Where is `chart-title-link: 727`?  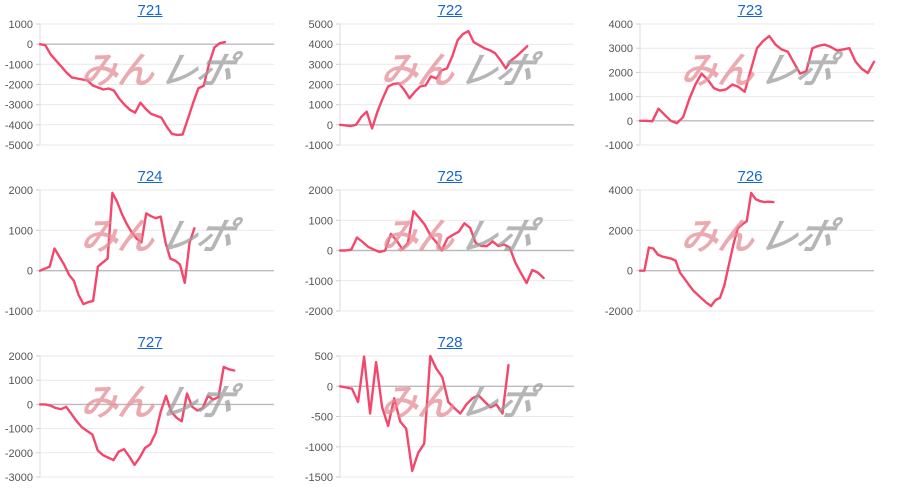
chart-title-link: 727 is located at coordinates (150, 342).